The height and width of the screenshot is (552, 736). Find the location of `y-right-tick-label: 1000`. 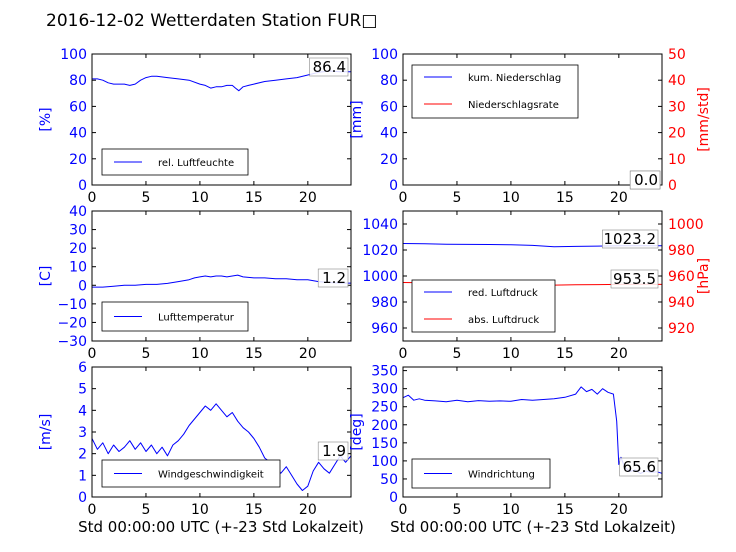

y-right-tick-label: 1000 is located at coordinates (686, 225).